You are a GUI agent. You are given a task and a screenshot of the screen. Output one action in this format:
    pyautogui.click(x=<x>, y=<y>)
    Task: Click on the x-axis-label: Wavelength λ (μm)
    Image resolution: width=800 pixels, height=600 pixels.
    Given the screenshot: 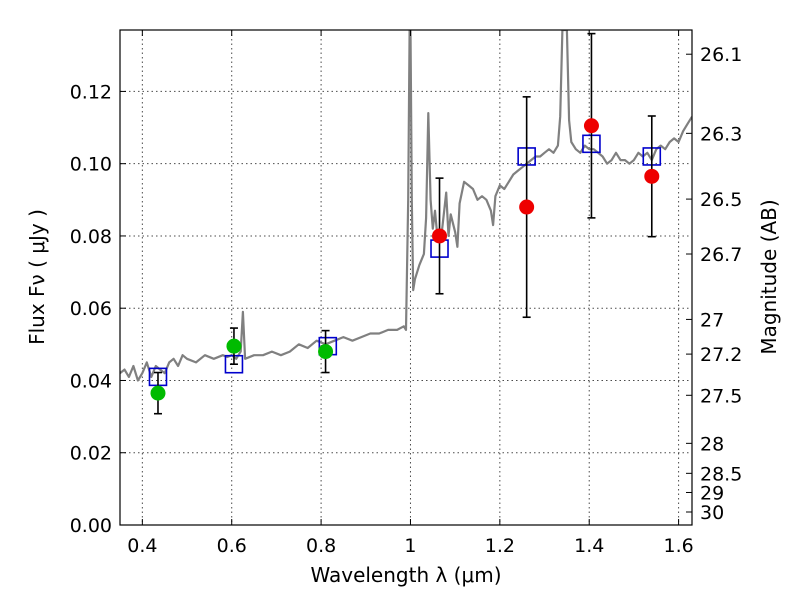 What is the action you would take?
    pyautogui.click(x=405, y=575)
    